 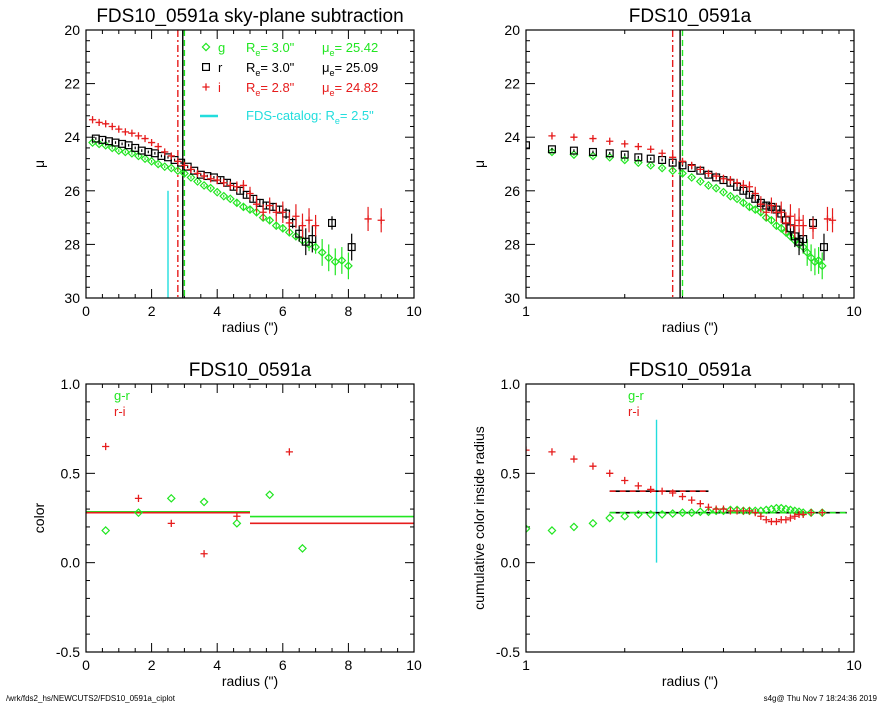 What do you see at coordinates (72, 244) in the screenshot?
I see `y-tick-label: 28` at bounding box center [72, 244].